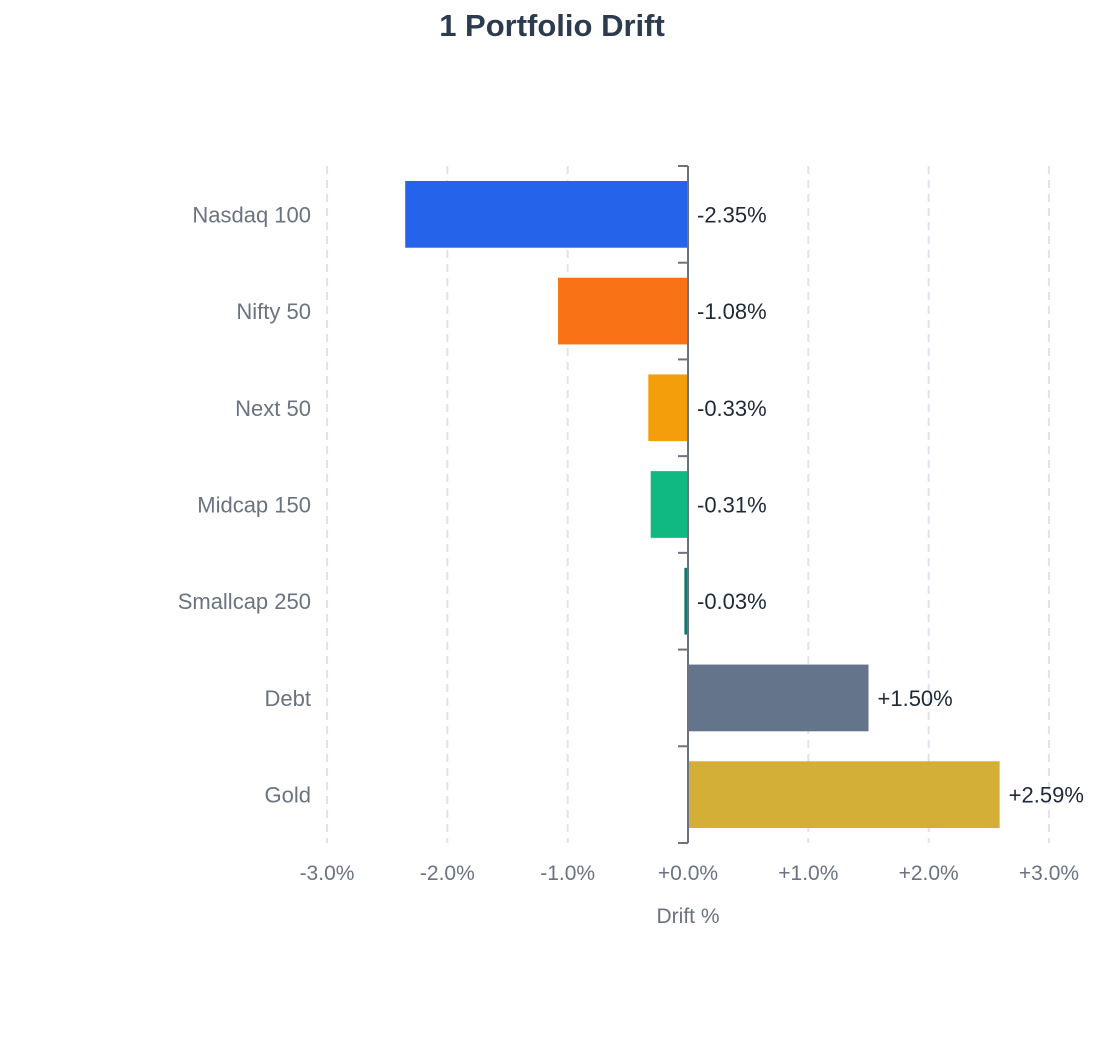 The image size is (1104, 1040). I want to click on x-tick-label: +1.0%, so click(808, 873).